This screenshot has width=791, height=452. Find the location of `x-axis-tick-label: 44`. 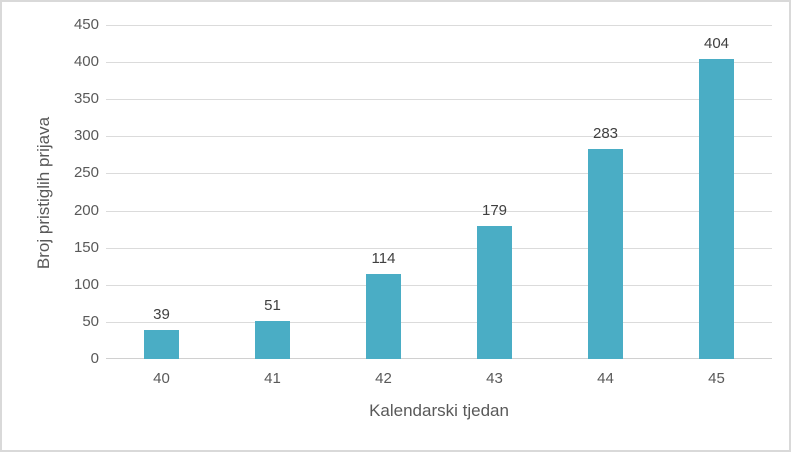

x-axis-tick-label: 44 is located at coordinates (605, 378).